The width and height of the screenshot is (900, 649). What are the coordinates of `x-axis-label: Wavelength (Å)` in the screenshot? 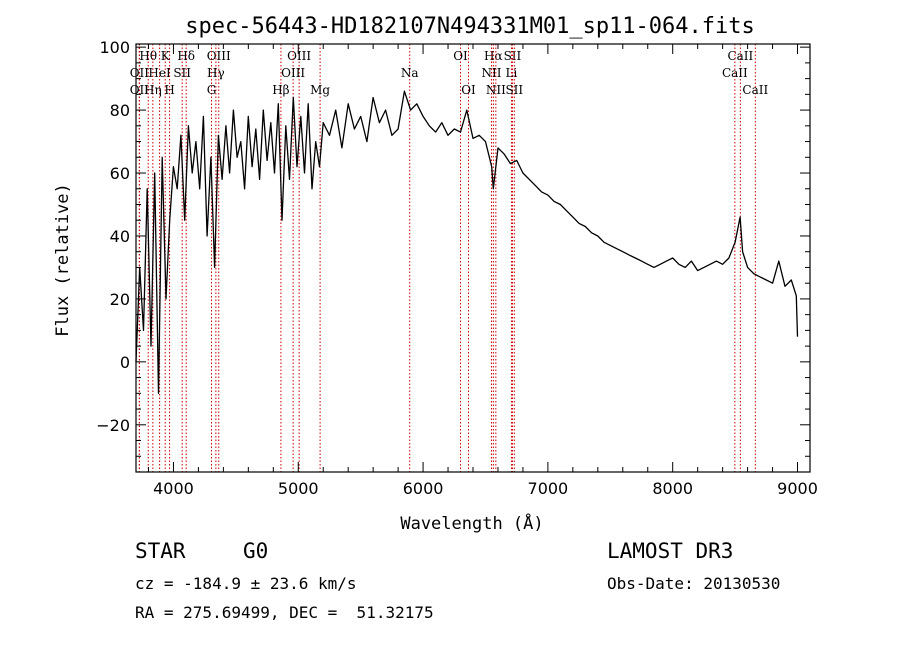 It's located at (471, 523).